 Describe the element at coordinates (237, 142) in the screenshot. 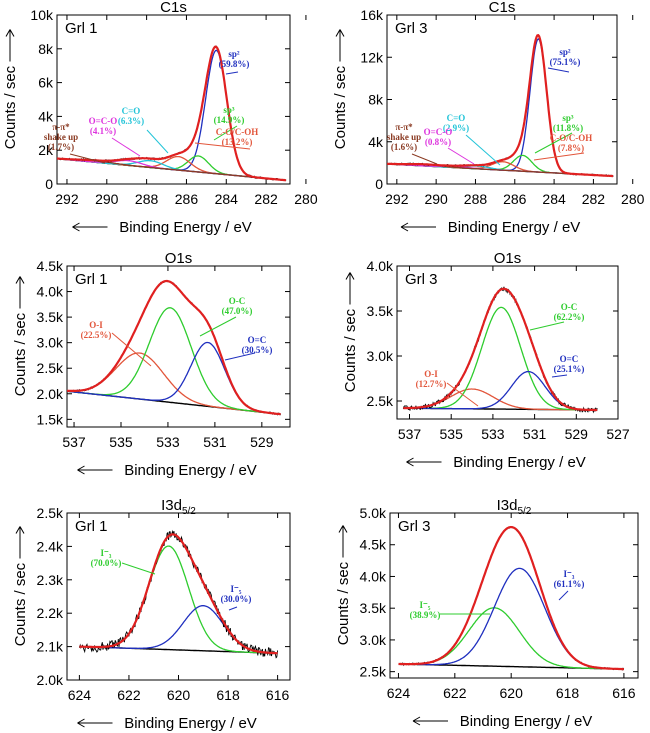

I see `component-percent: (13.2%)` at that location.